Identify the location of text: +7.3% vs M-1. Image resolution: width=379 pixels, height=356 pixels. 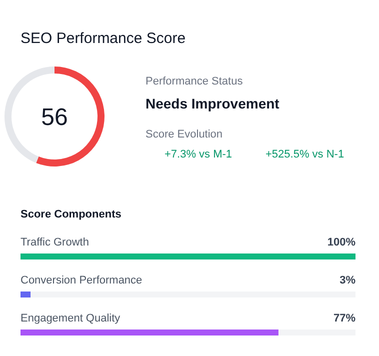
(198, 154).